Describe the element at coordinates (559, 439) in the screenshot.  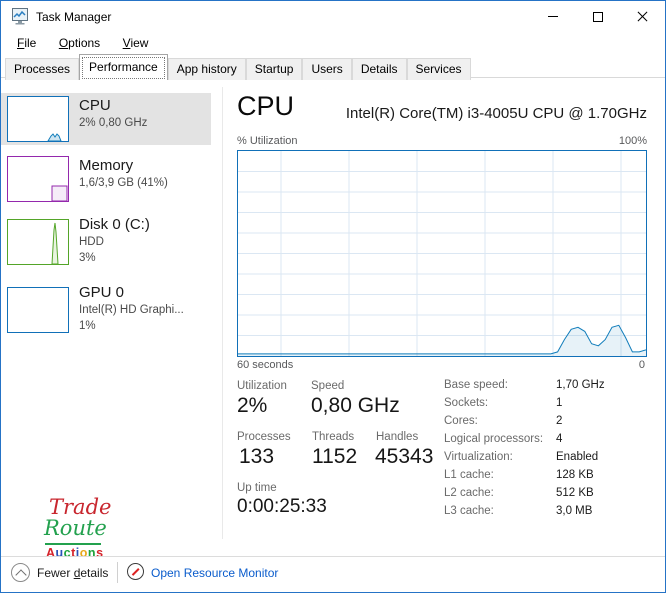
I see `logical-processors-value: 4` at that location.